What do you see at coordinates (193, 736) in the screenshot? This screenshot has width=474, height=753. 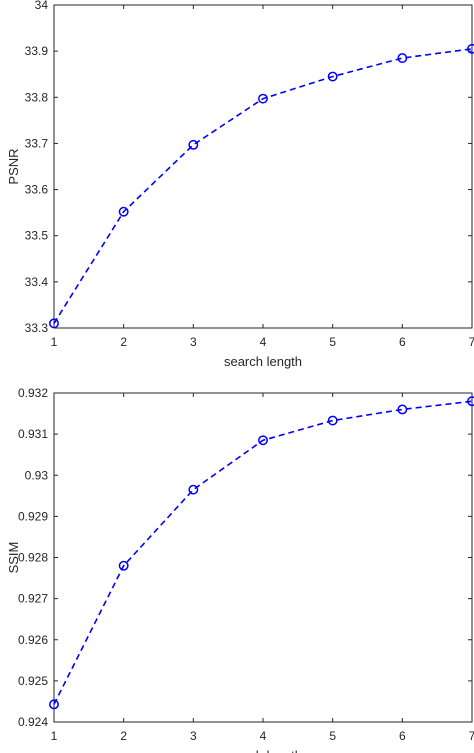 I see `ssim-x-tick-label: 3` at bounding box center [193, 736].